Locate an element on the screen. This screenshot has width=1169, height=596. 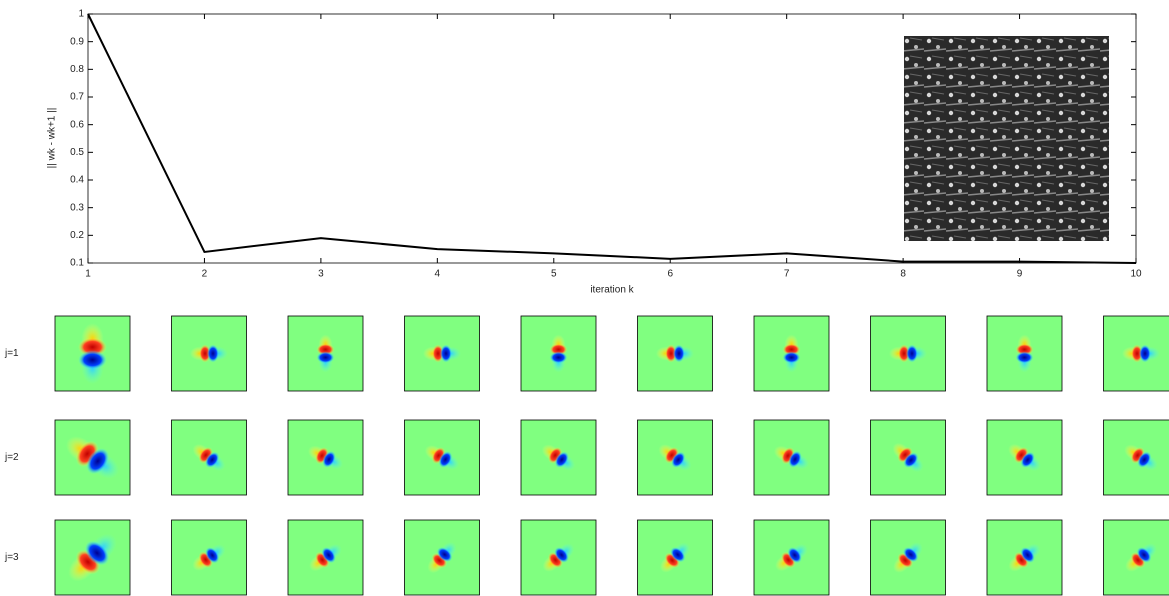
x-tick-label: 2 is located at coordinates (205, 274).